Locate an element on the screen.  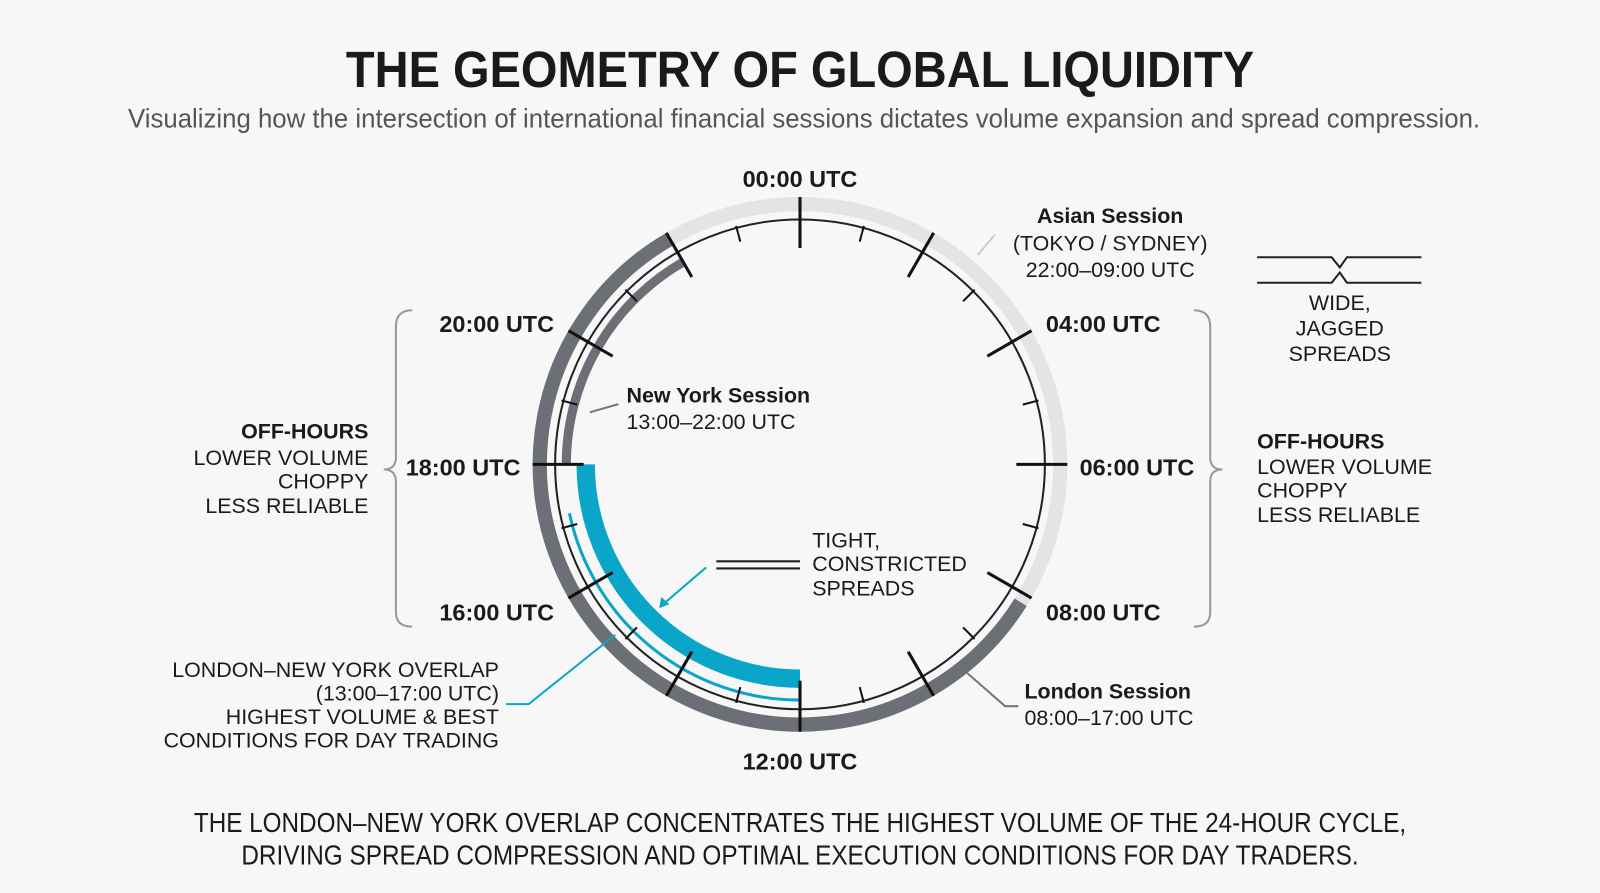
spread-label: WIDE, is located at coordinates (1340, 303).